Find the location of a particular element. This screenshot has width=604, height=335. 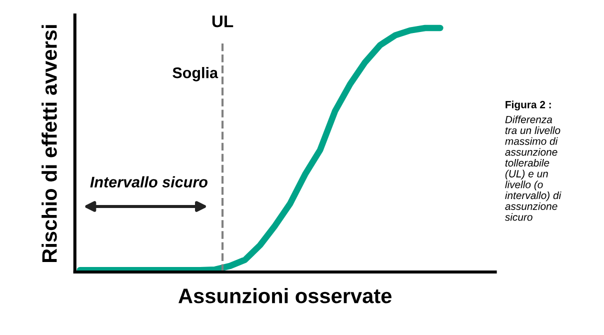

annotation: Soglia is located at coordinates (195, 74).